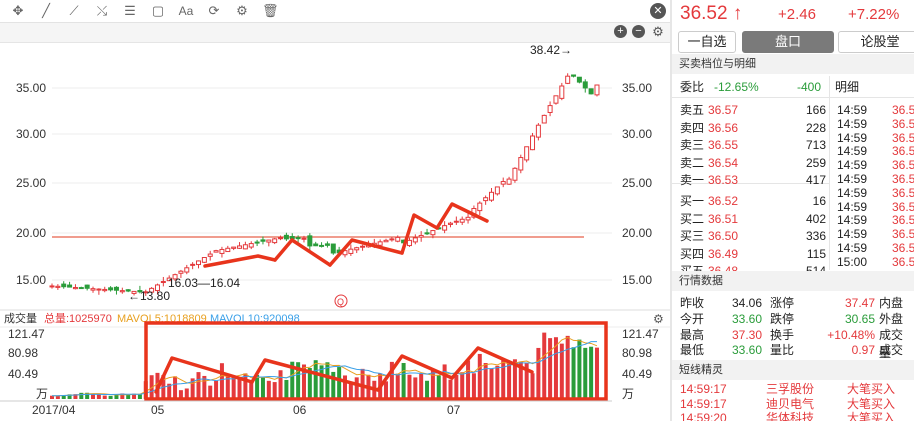 This screenshot has height=421, width=914. Describe the element at coordinates (344, 370) in the screenshot. I see `volume-zigzag-annotations` at that location.